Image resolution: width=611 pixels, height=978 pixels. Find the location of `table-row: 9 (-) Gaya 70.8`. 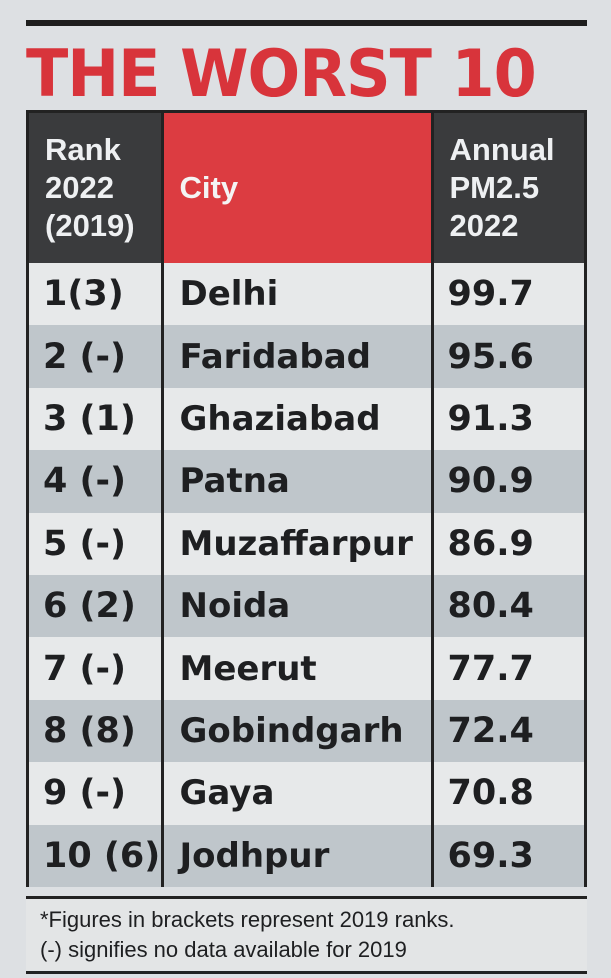

table-row: 9 (-) Gaya 70.8 is located at coordinates (306, 793).